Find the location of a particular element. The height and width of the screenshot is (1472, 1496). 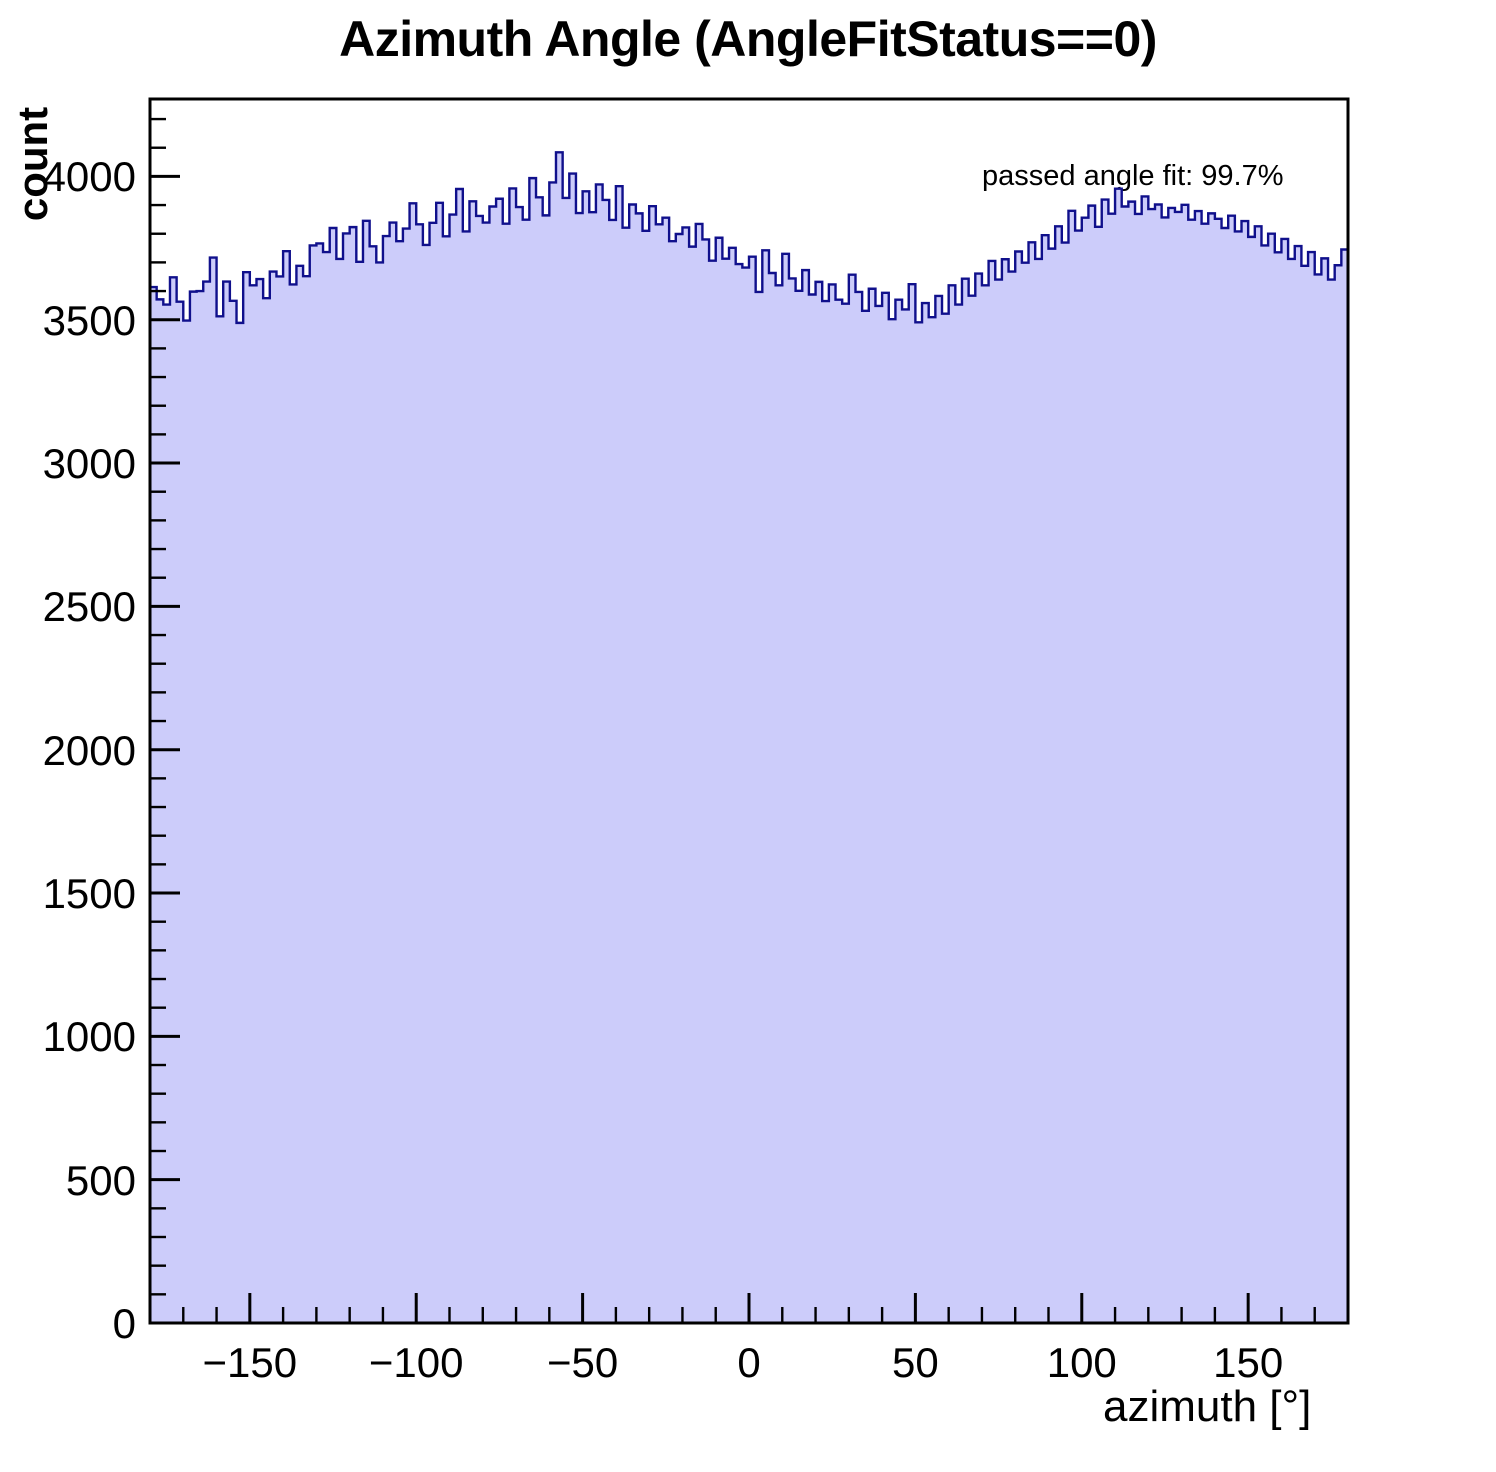

x-axis-tick-label: 150 is located at coordinates (1248, 1362).